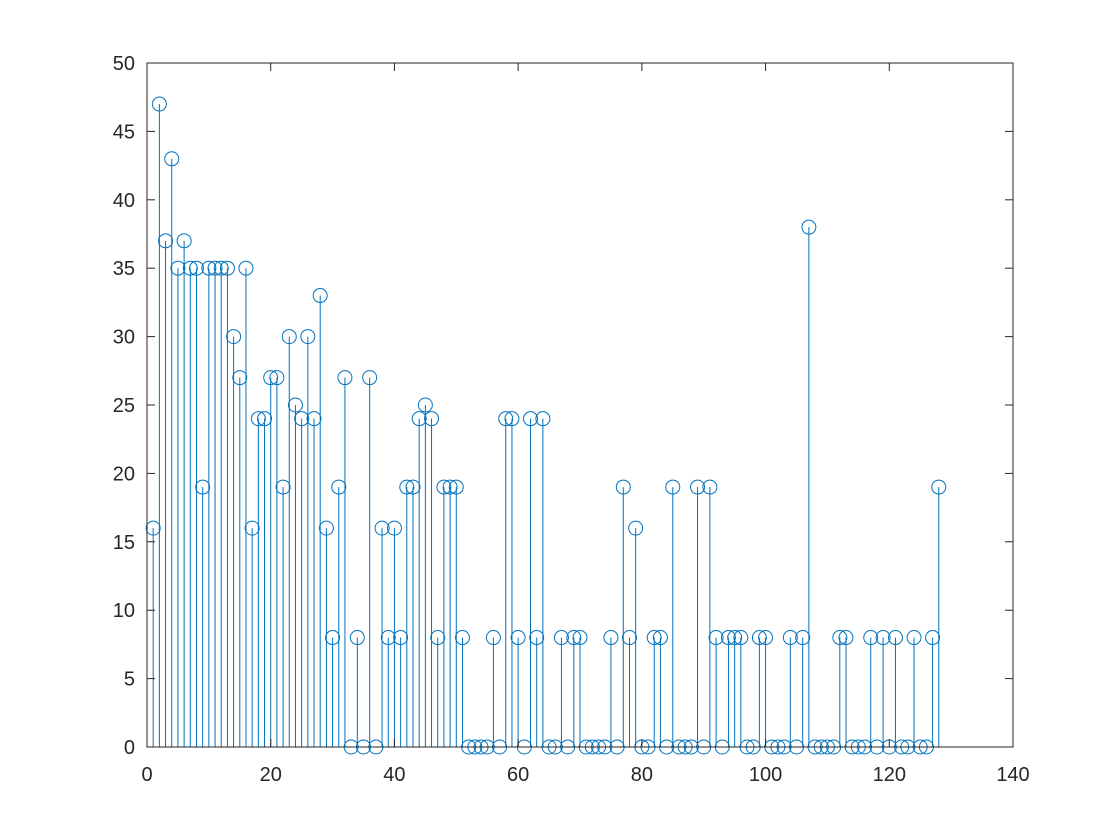  I want to click on y-tick-label: 45, so click(124, 132).